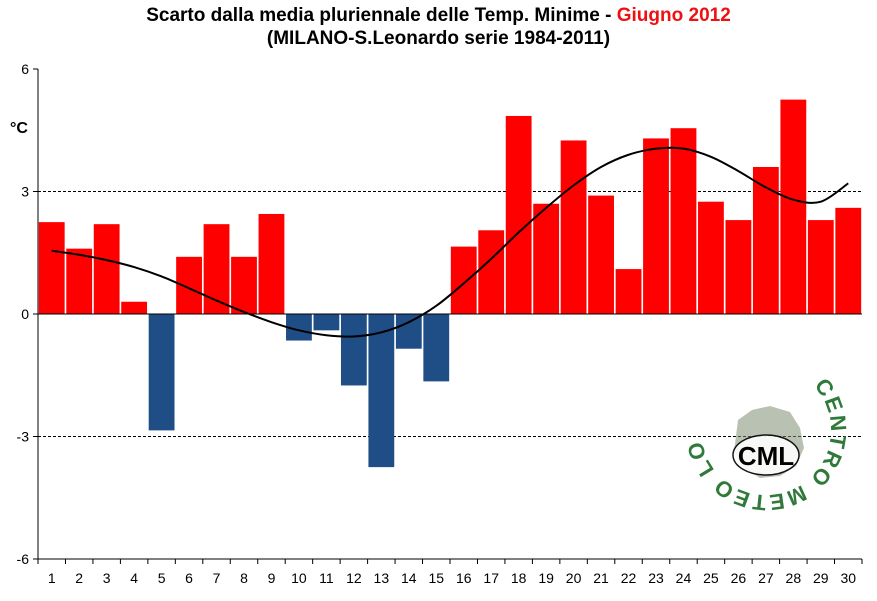 This screenshot has width=877, height=601. What do you see at coordinates (711, 578) in the screenshot?
I see `x-tick-label: 25` at bounding box center [711, 578].